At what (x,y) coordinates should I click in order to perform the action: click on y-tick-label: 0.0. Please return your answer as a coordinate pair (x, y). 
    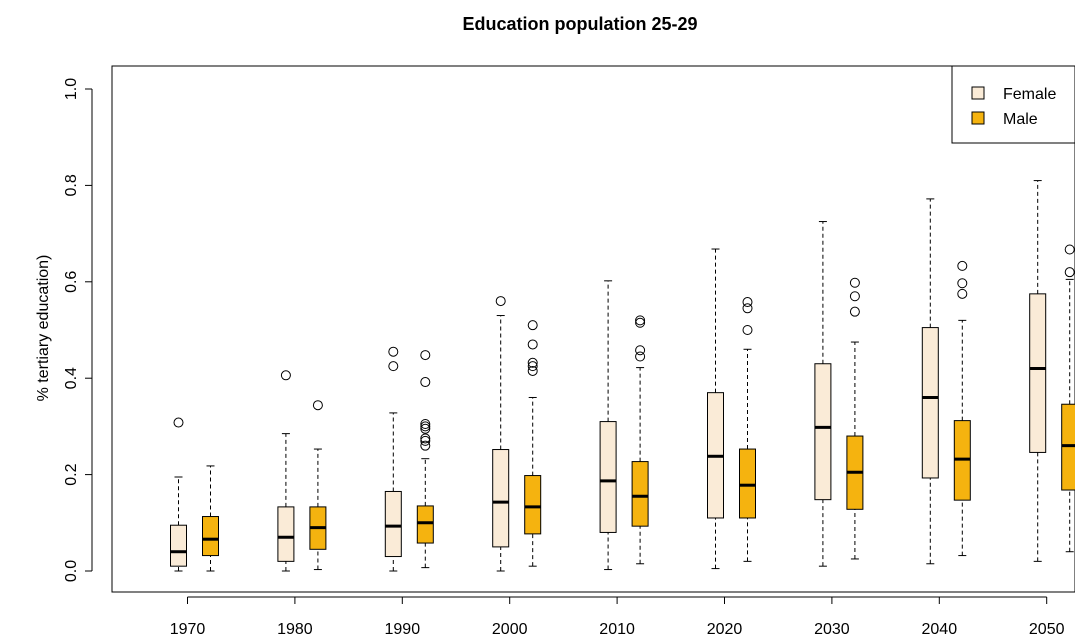
    Looking at the image, I should click on (71, 571).